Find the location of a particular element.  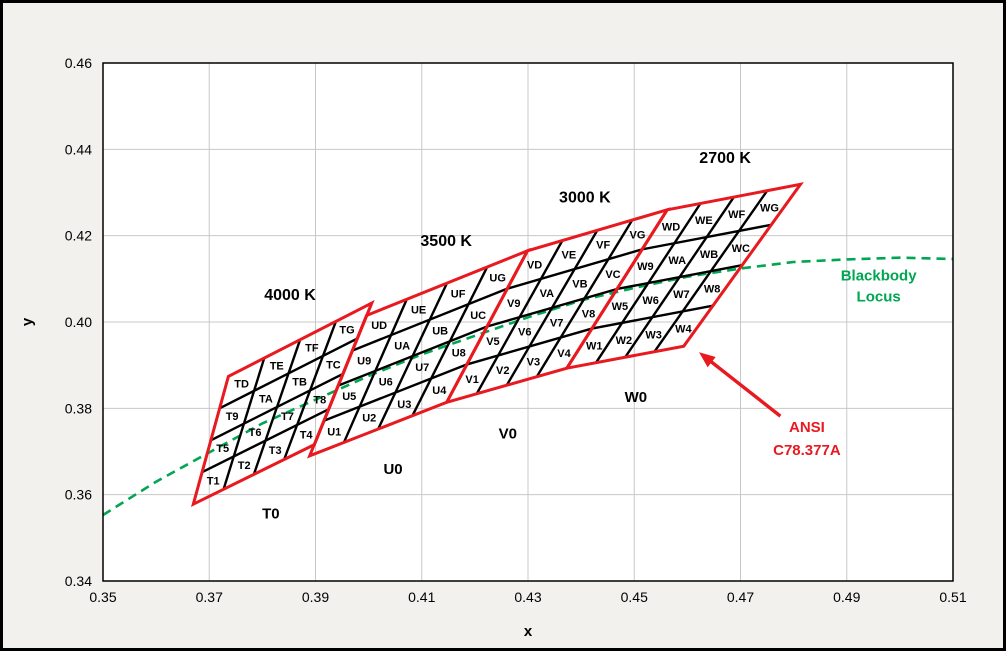

blackbody-locus-label-line2: Locus is located at coordinates (879, 296).